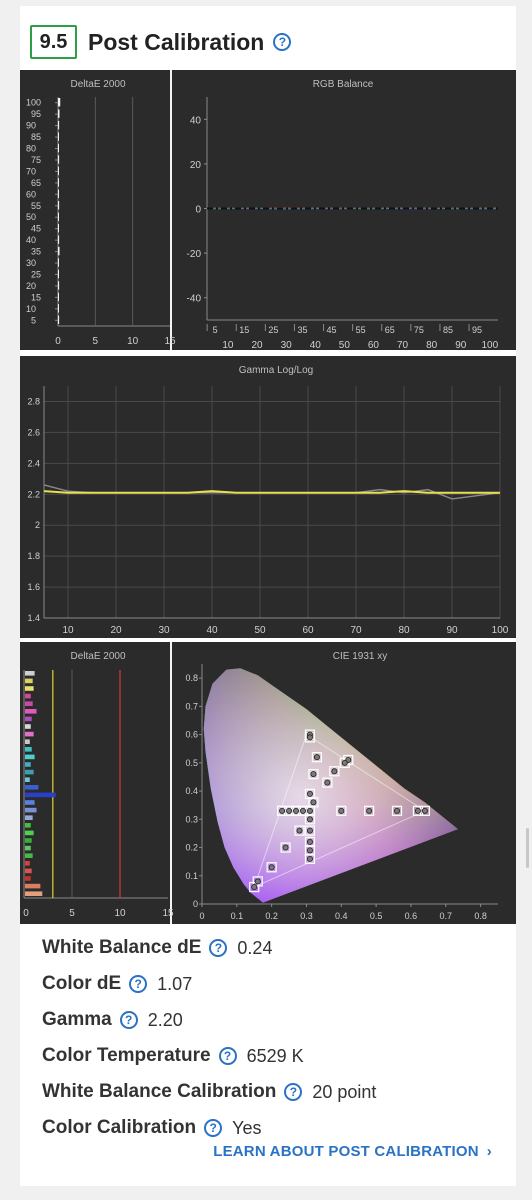  What do you see at coordinates (500, 630) in the screenshot?
I see `gamma-x-tick-label: 100` at bounding box center [500, 630].